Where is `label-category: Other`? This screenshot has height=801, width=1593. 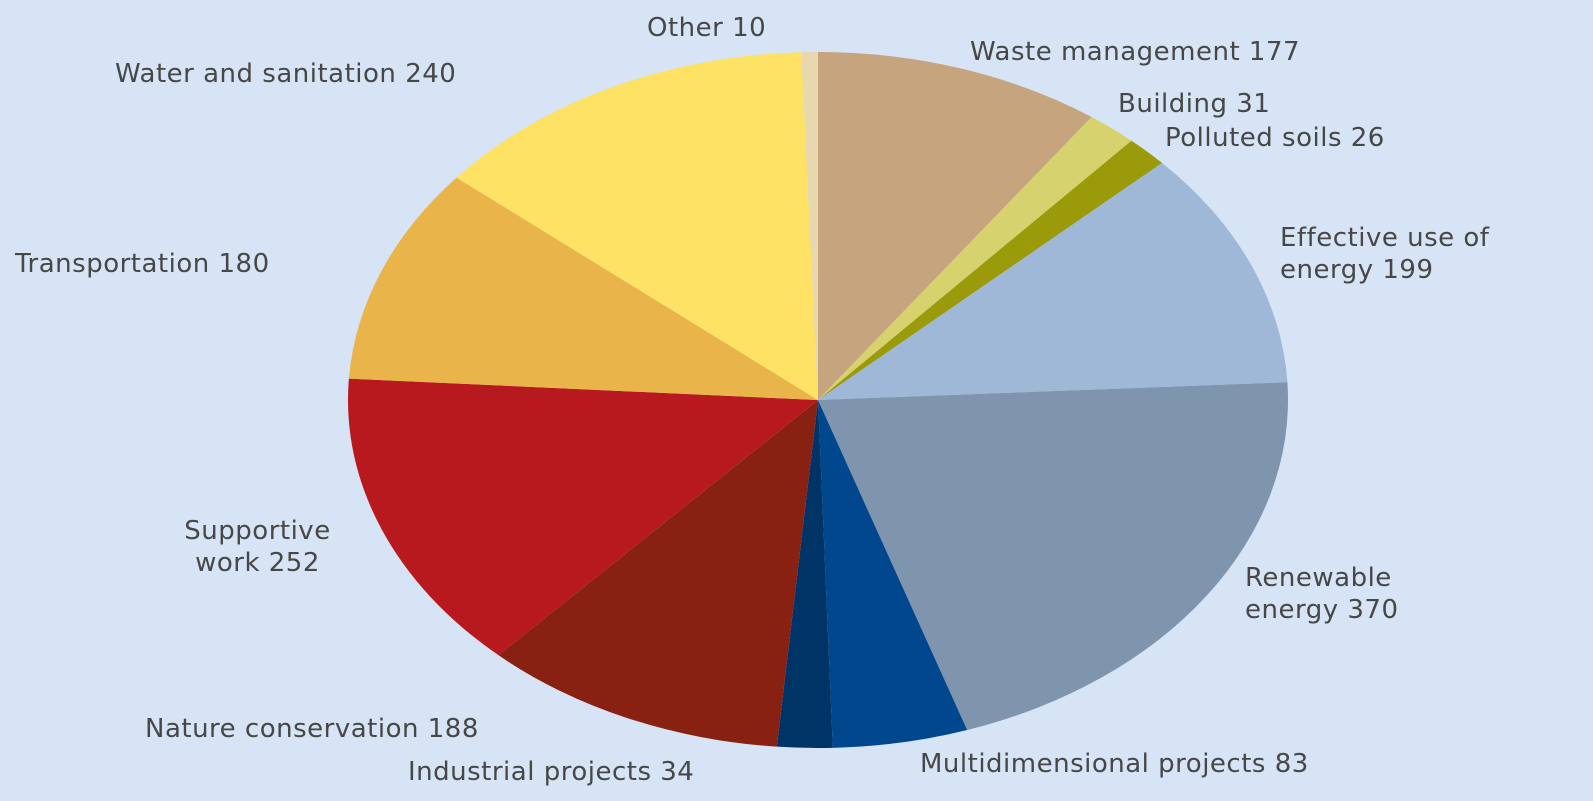
label-category: Other is located at coordinates (685, 28).